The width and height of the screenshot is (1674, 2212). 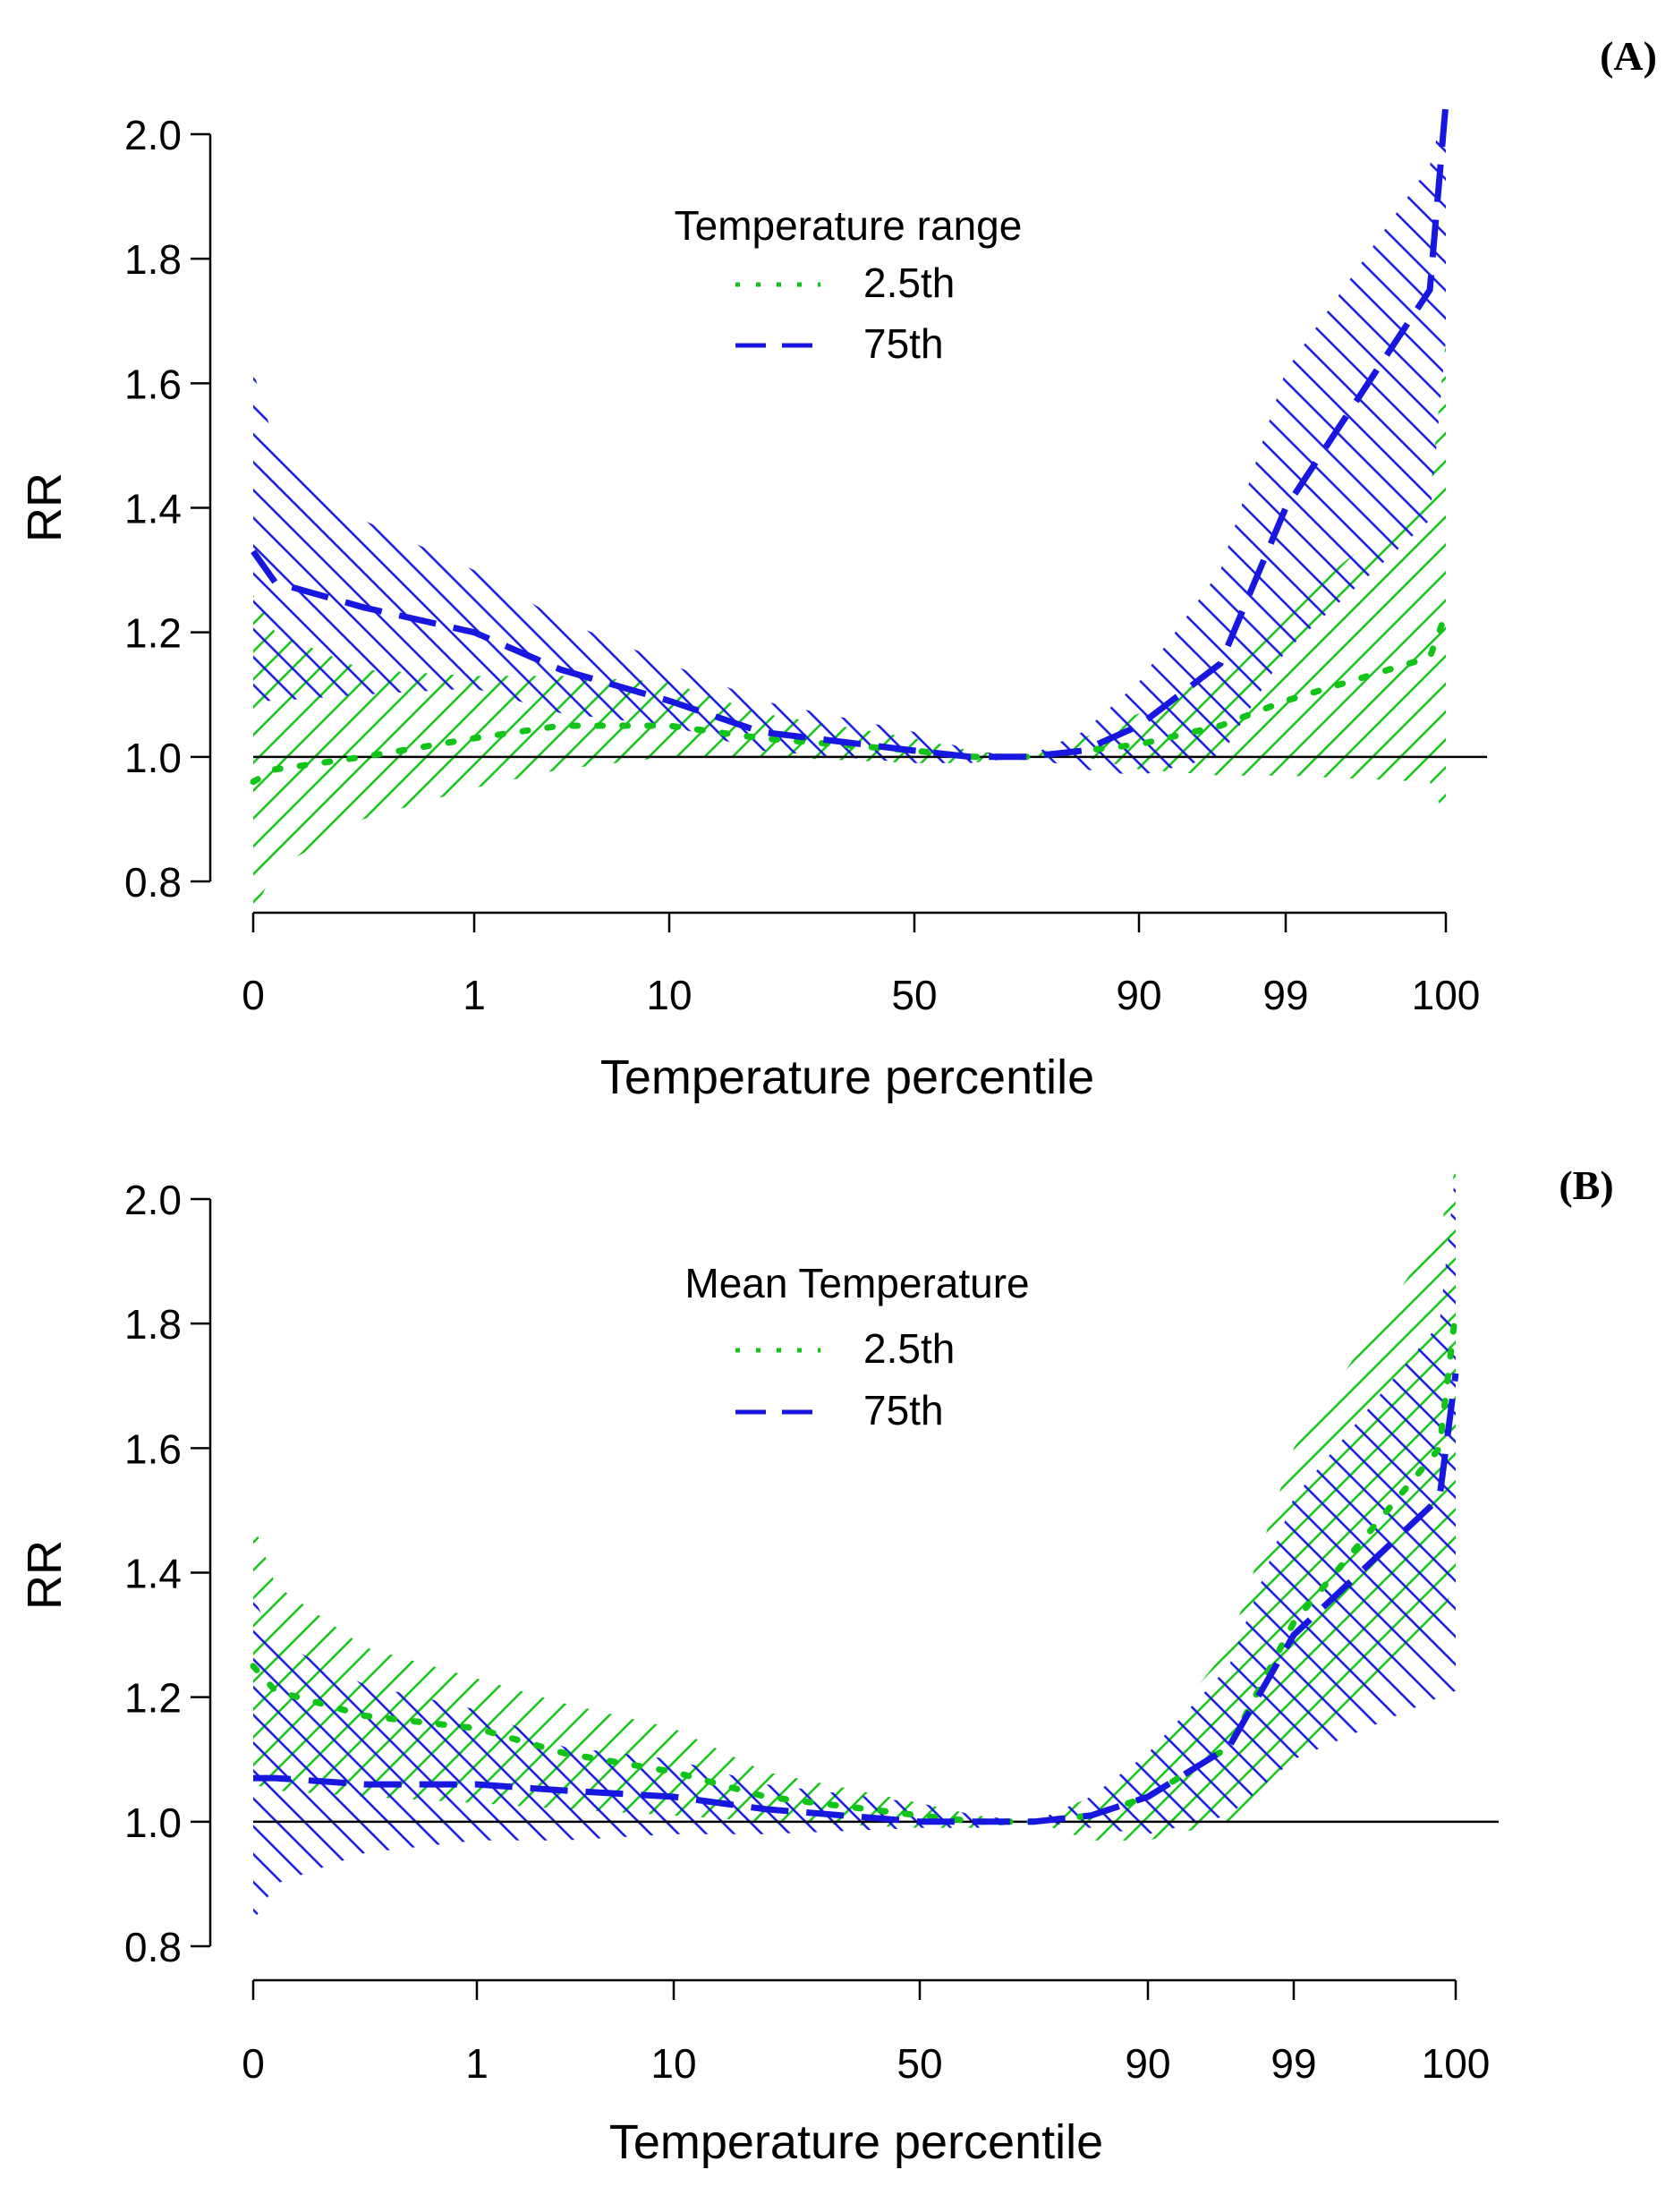 I want to click on legend: Temperature range 2.5th 75th, so click(x=849, y=284).